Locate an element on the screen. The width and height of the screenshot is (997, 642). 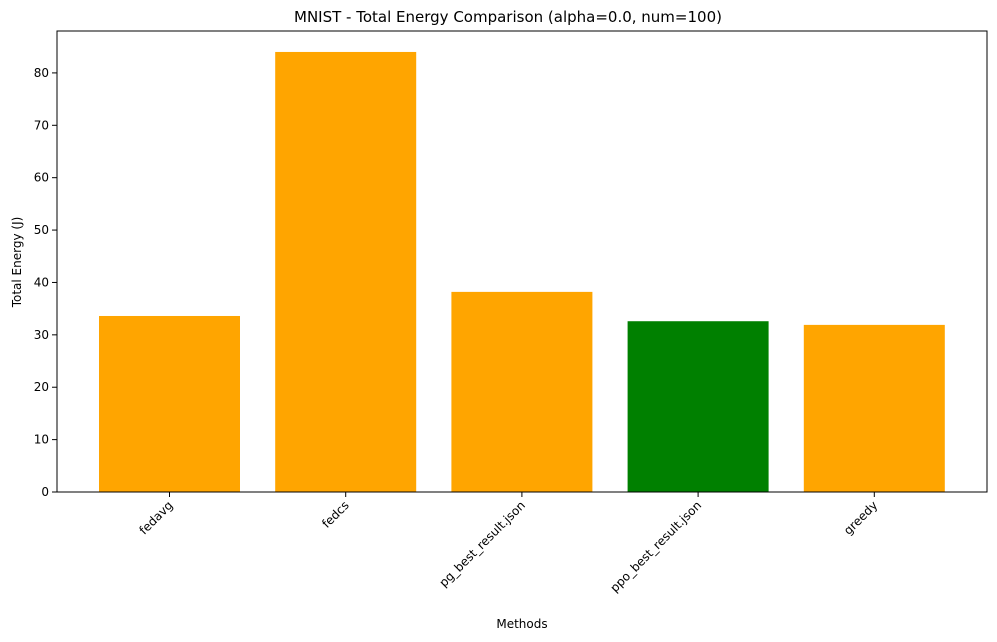
x-axis-label: Methods is located at coordinates (521, 624).